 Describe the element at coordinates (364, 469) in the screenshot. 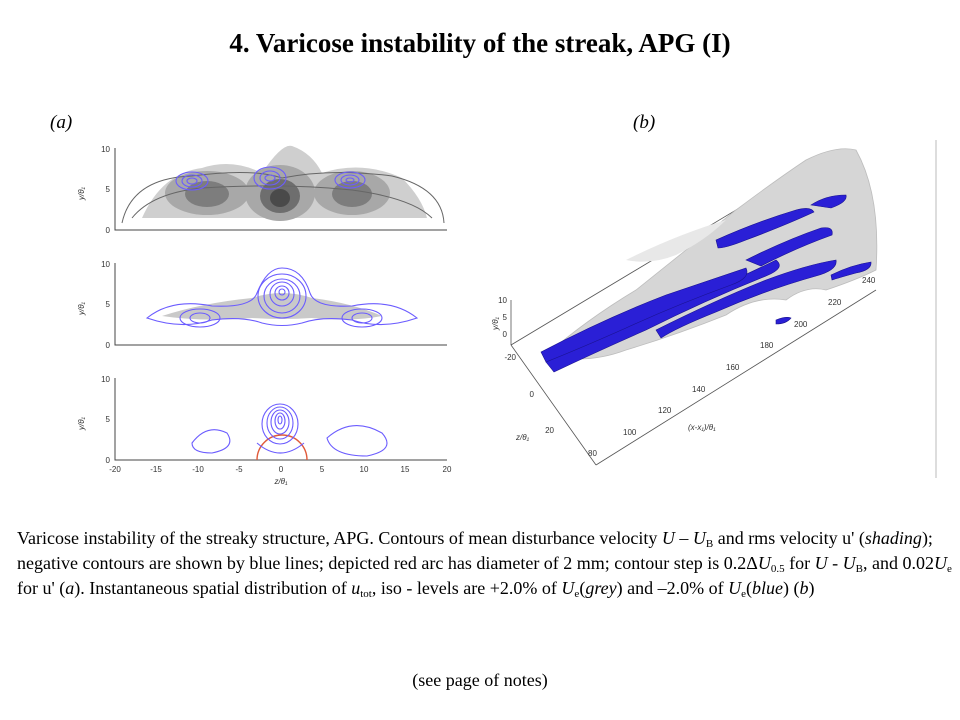

I see `x-tick: 10` at that location.